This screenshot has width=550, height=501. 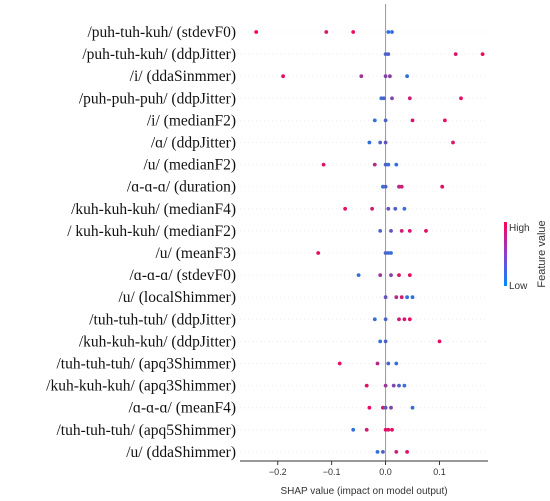 I want to click on feature-label: /tuh-tuh-tuh/ (apq5Shimmer), so click(x=146, y=430).